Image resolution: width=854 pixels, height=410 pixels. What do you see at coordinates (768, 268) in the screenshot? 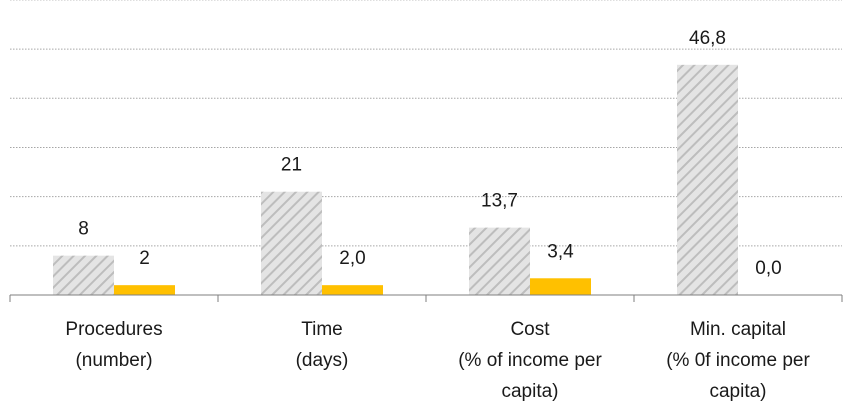
I see `data-label: 0,0` at bounding box center [768, 268].